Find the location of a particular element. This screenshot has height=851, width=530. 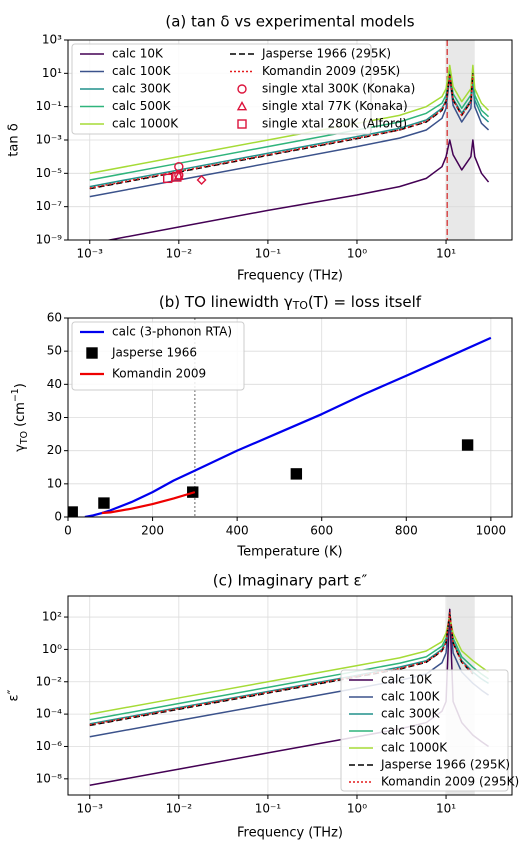

marker-circle is located at coordinates (242, 89).